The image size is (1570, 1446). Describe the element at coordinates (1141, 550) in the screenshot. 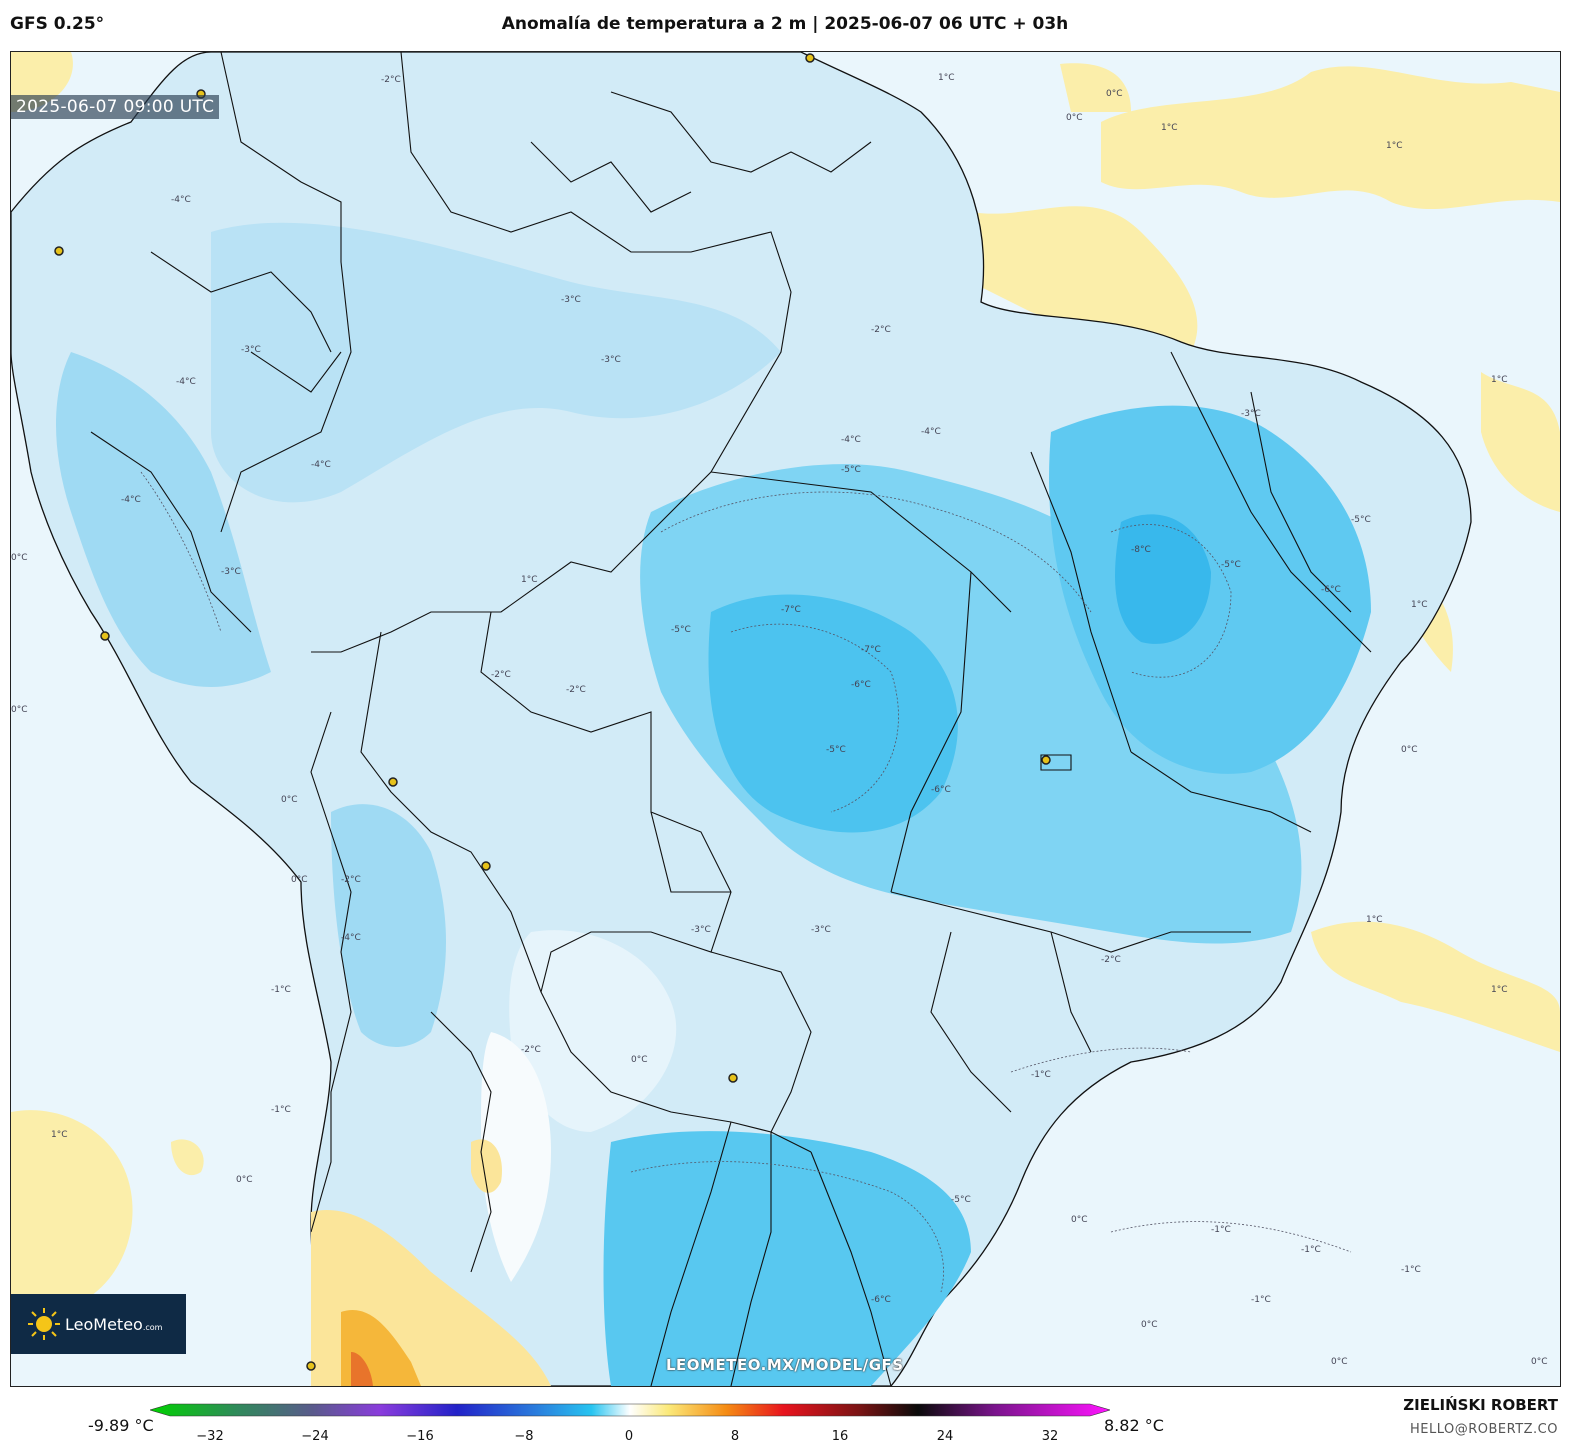

I see `svg-text: -8°C` at that location.